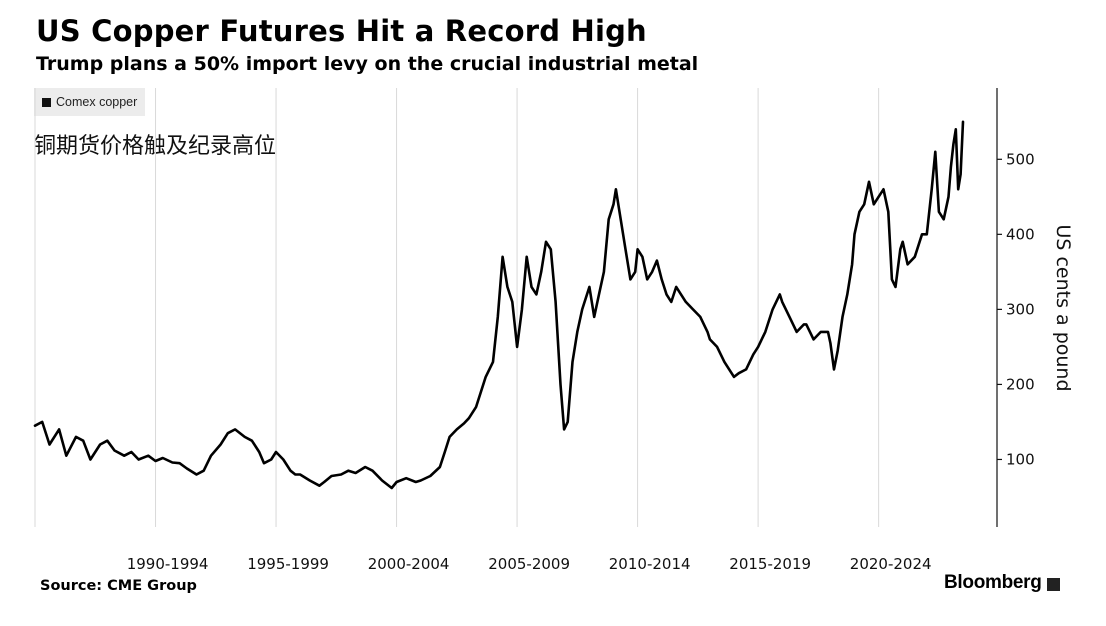 The width and height of the screenshot is (1106, 626). What do you see at coordinates (1063, 307) in the screenshot?
I see `y-axis-title: US cents a pound` at bounding box center [1063, 307].